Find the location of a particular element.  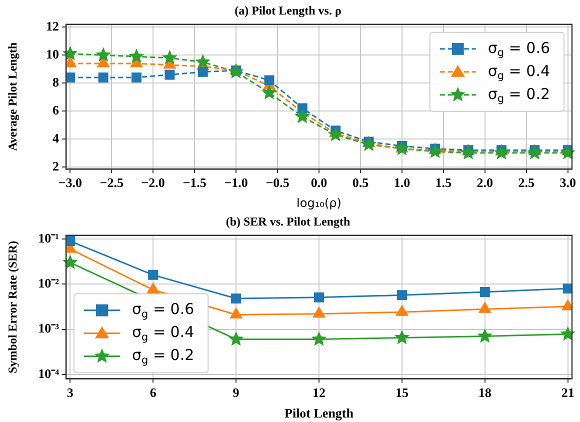

y-tick-label: 2 is located at coordinates (55, 166).